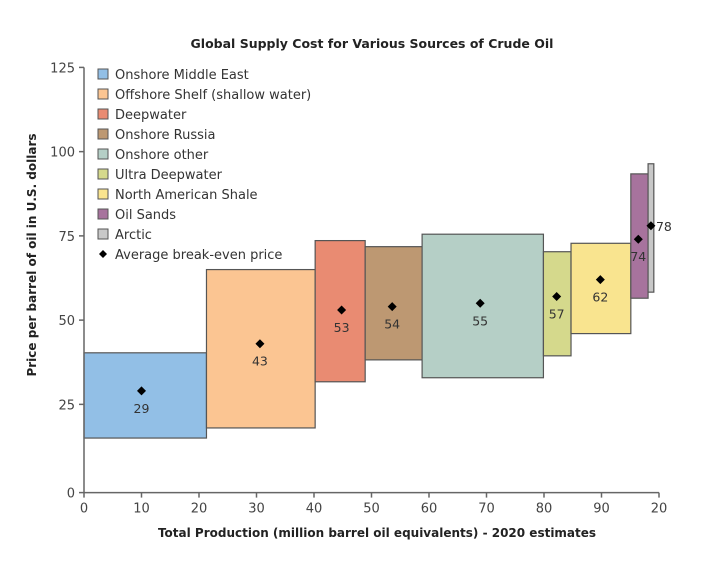 The height and width of the screenshot is (569, 728). What do you see at coordinates (66, 321) in the screenshot?
I see `y-tick-label: 50` at bounding box center [66, 321].